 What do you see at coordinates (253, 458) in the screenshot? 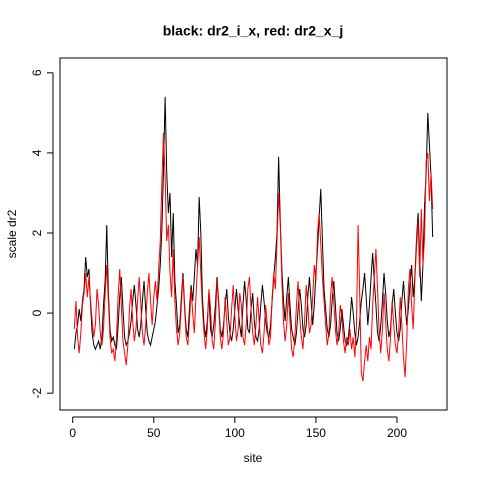
I see `x-axis-label: site` at bounding box center [253, 458].